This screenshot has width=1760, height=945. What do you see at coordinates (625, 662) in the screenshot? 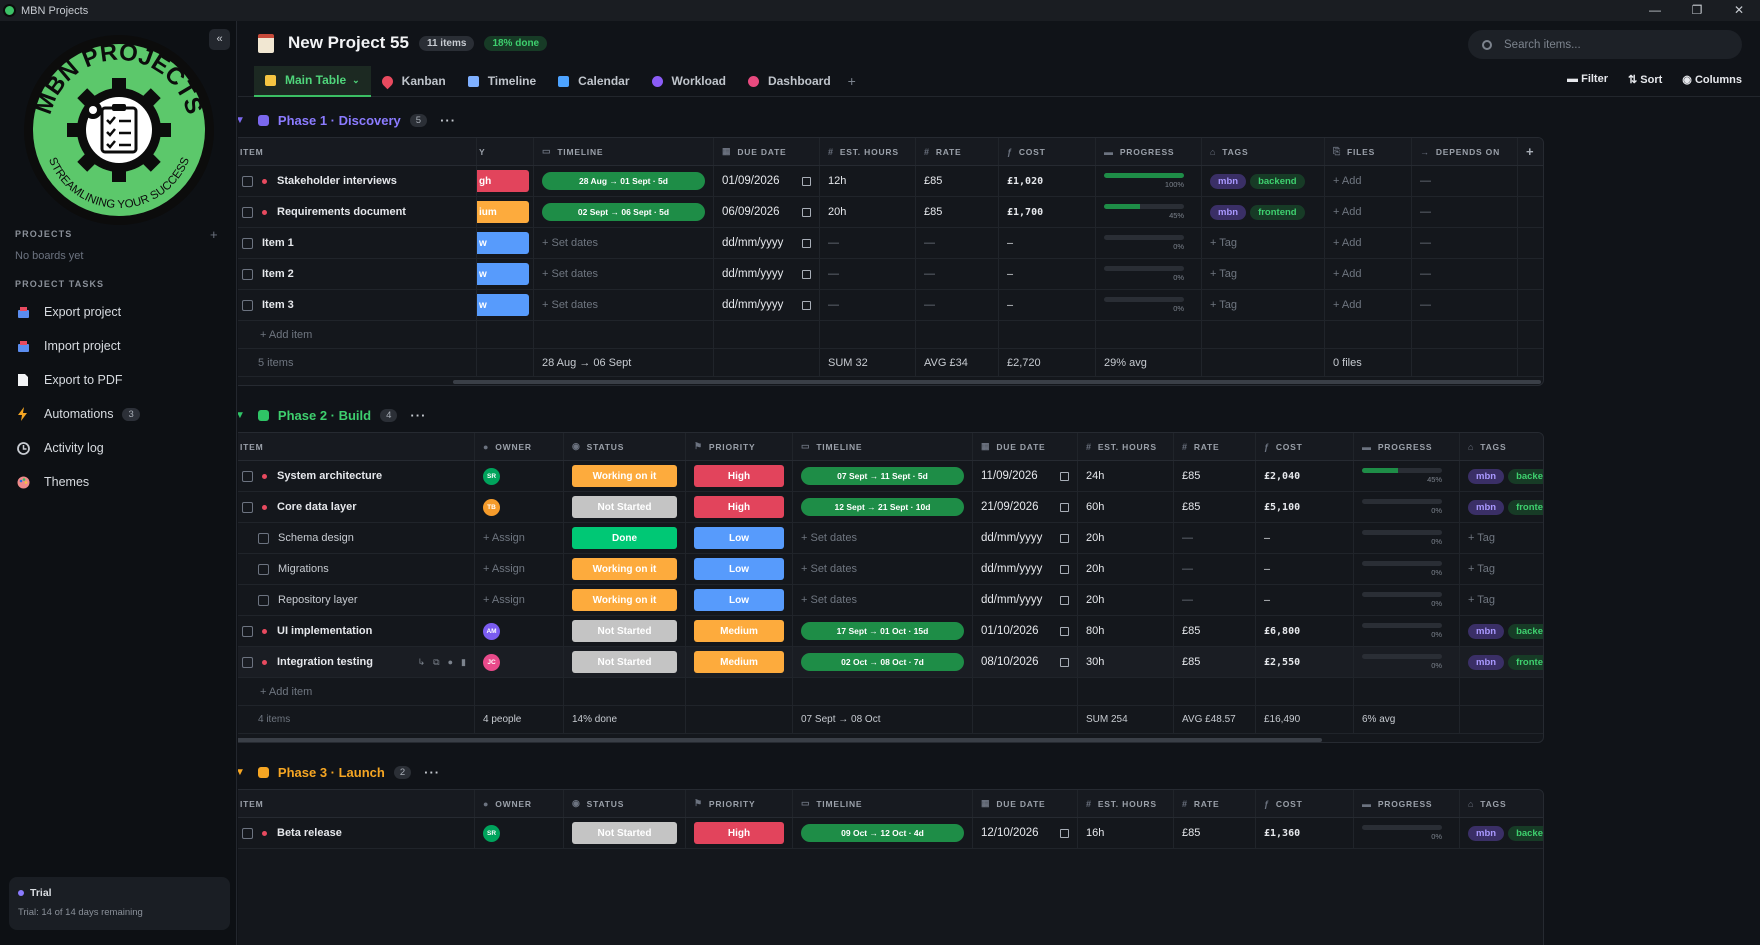
I see `status-cell: Not Started` at bounding box center [625, 662].